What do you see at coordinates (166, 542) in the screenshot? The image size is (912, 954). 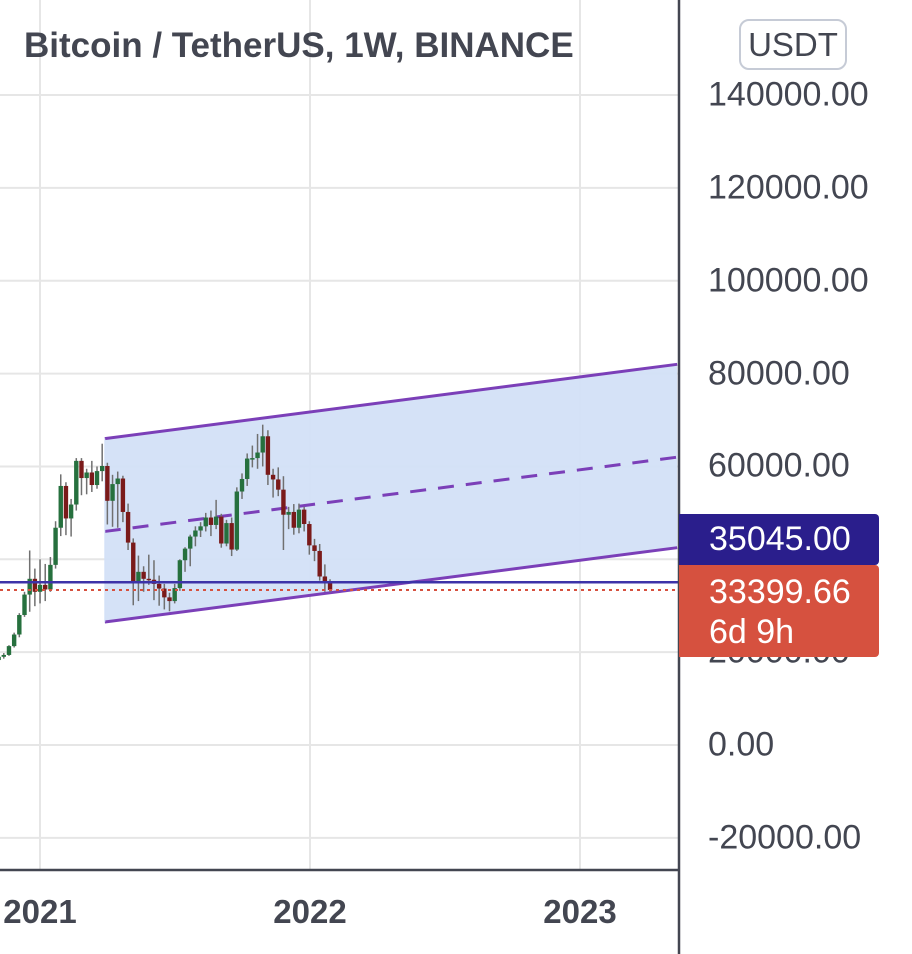 I see `candlestick-series` at bounding box center [166, 542].